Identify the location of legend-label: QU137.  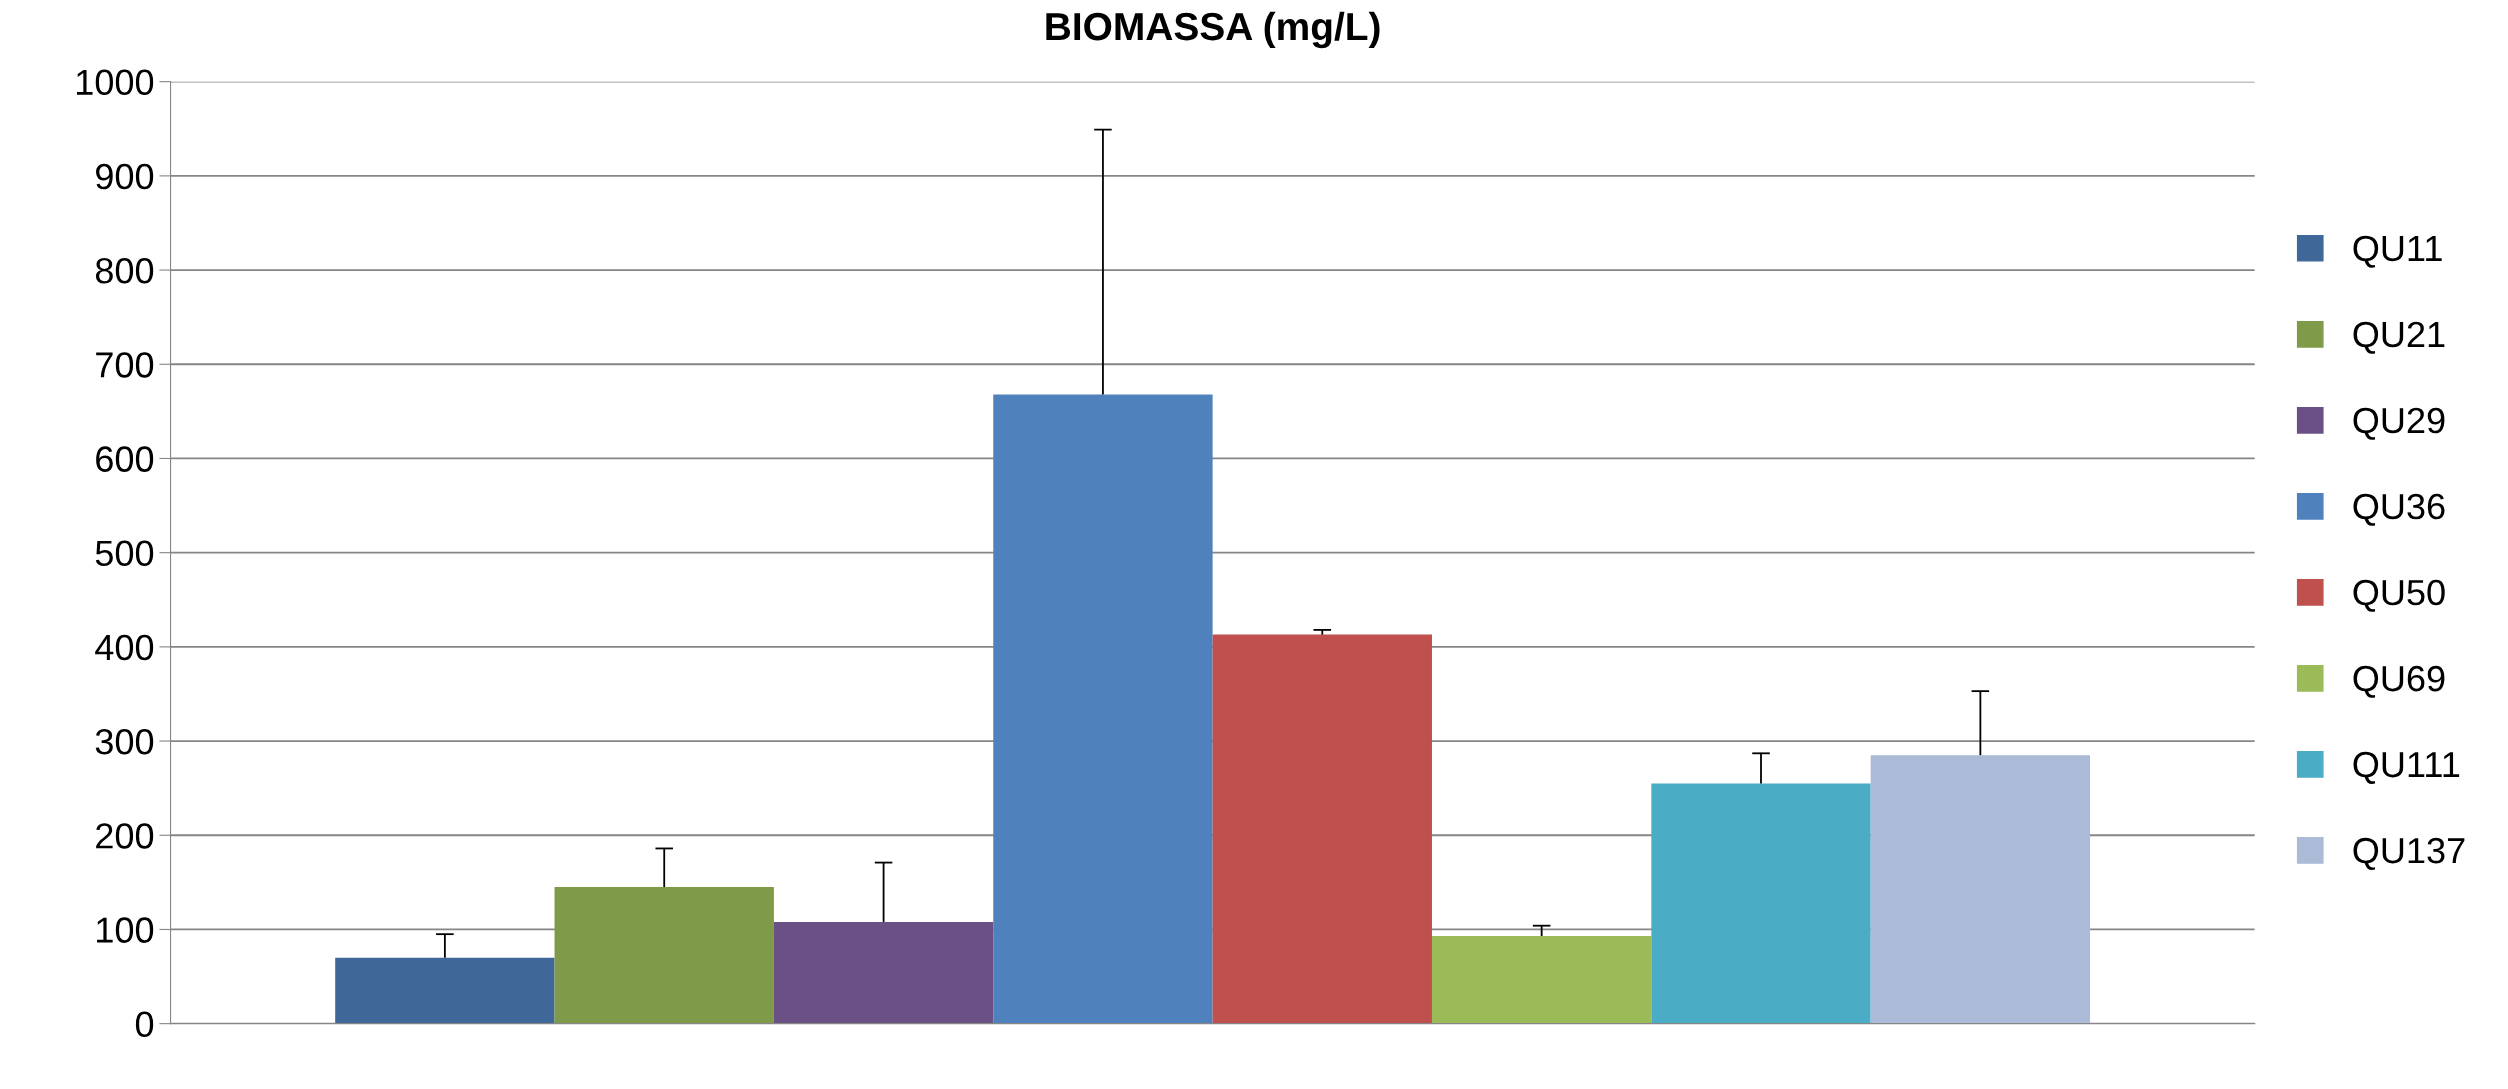
(2409, 853).